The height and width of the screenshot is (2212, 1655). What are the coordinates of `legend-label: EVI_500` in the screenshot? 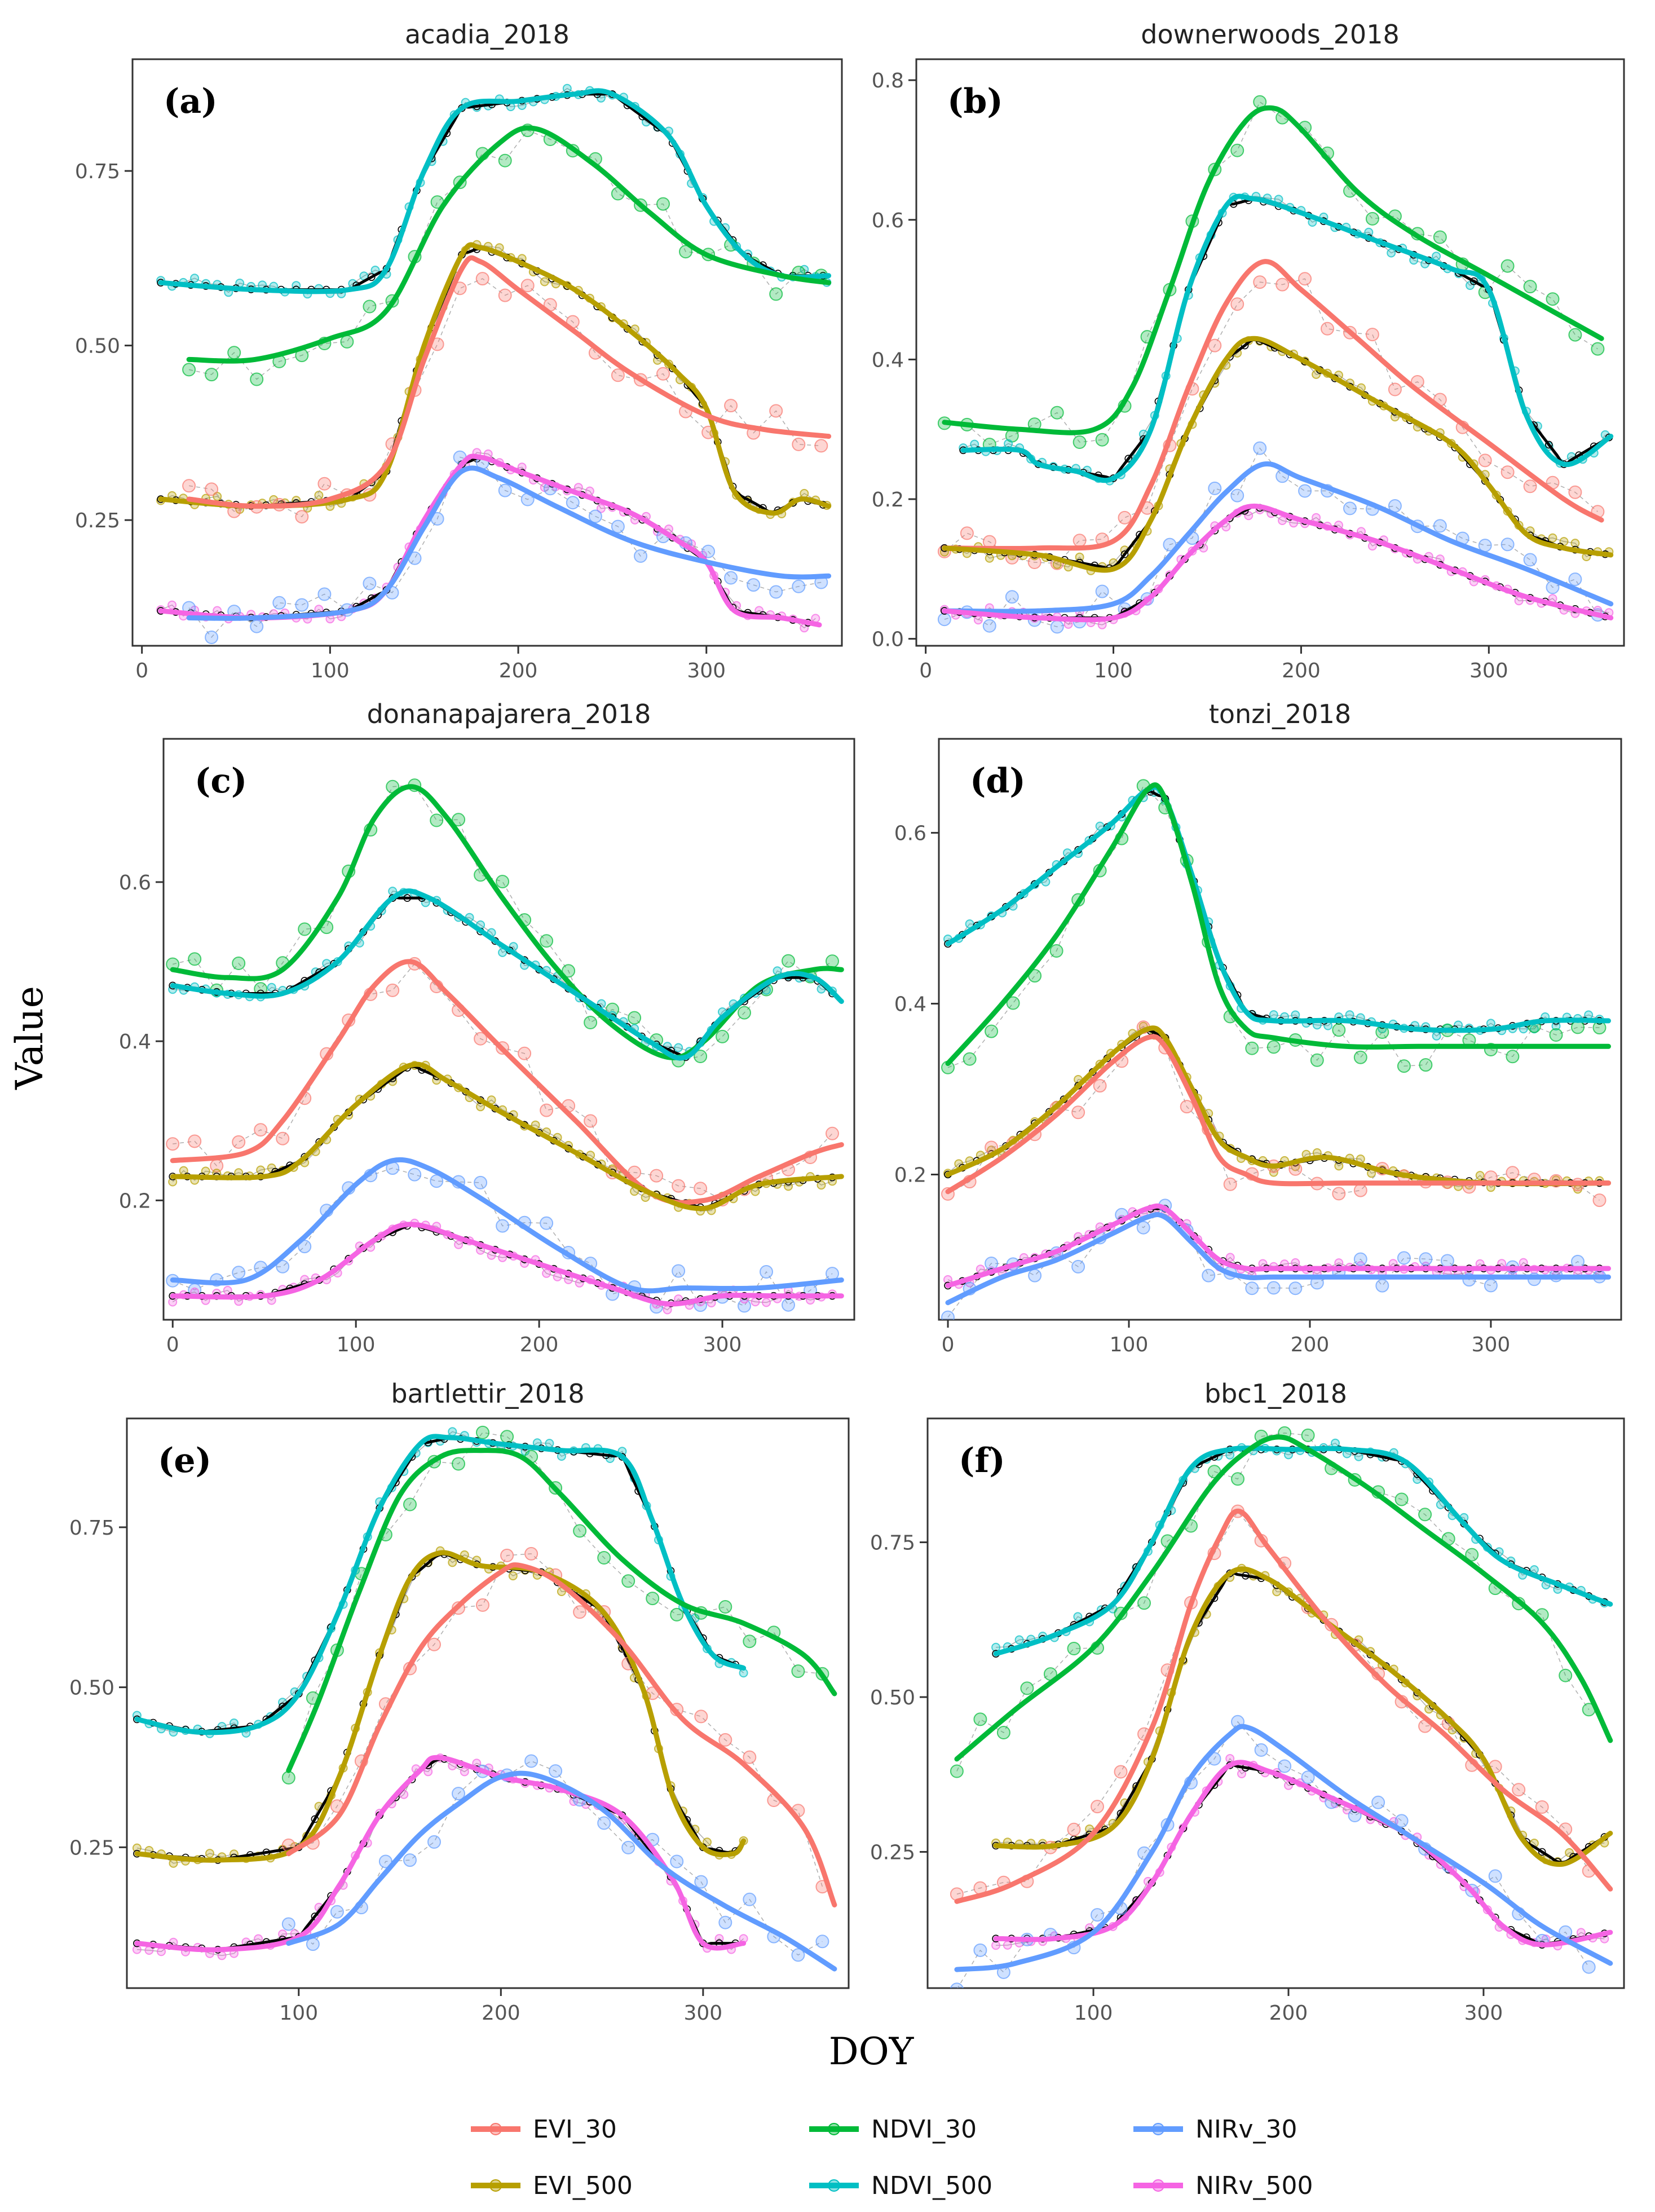 It's located at (583, 2185).